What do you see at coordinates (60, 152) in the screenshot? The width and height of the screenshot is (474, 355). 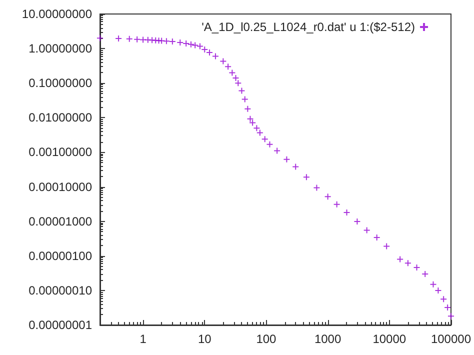 I see `y-tick-label: 0.00100000` at bounding box center [60, 152].